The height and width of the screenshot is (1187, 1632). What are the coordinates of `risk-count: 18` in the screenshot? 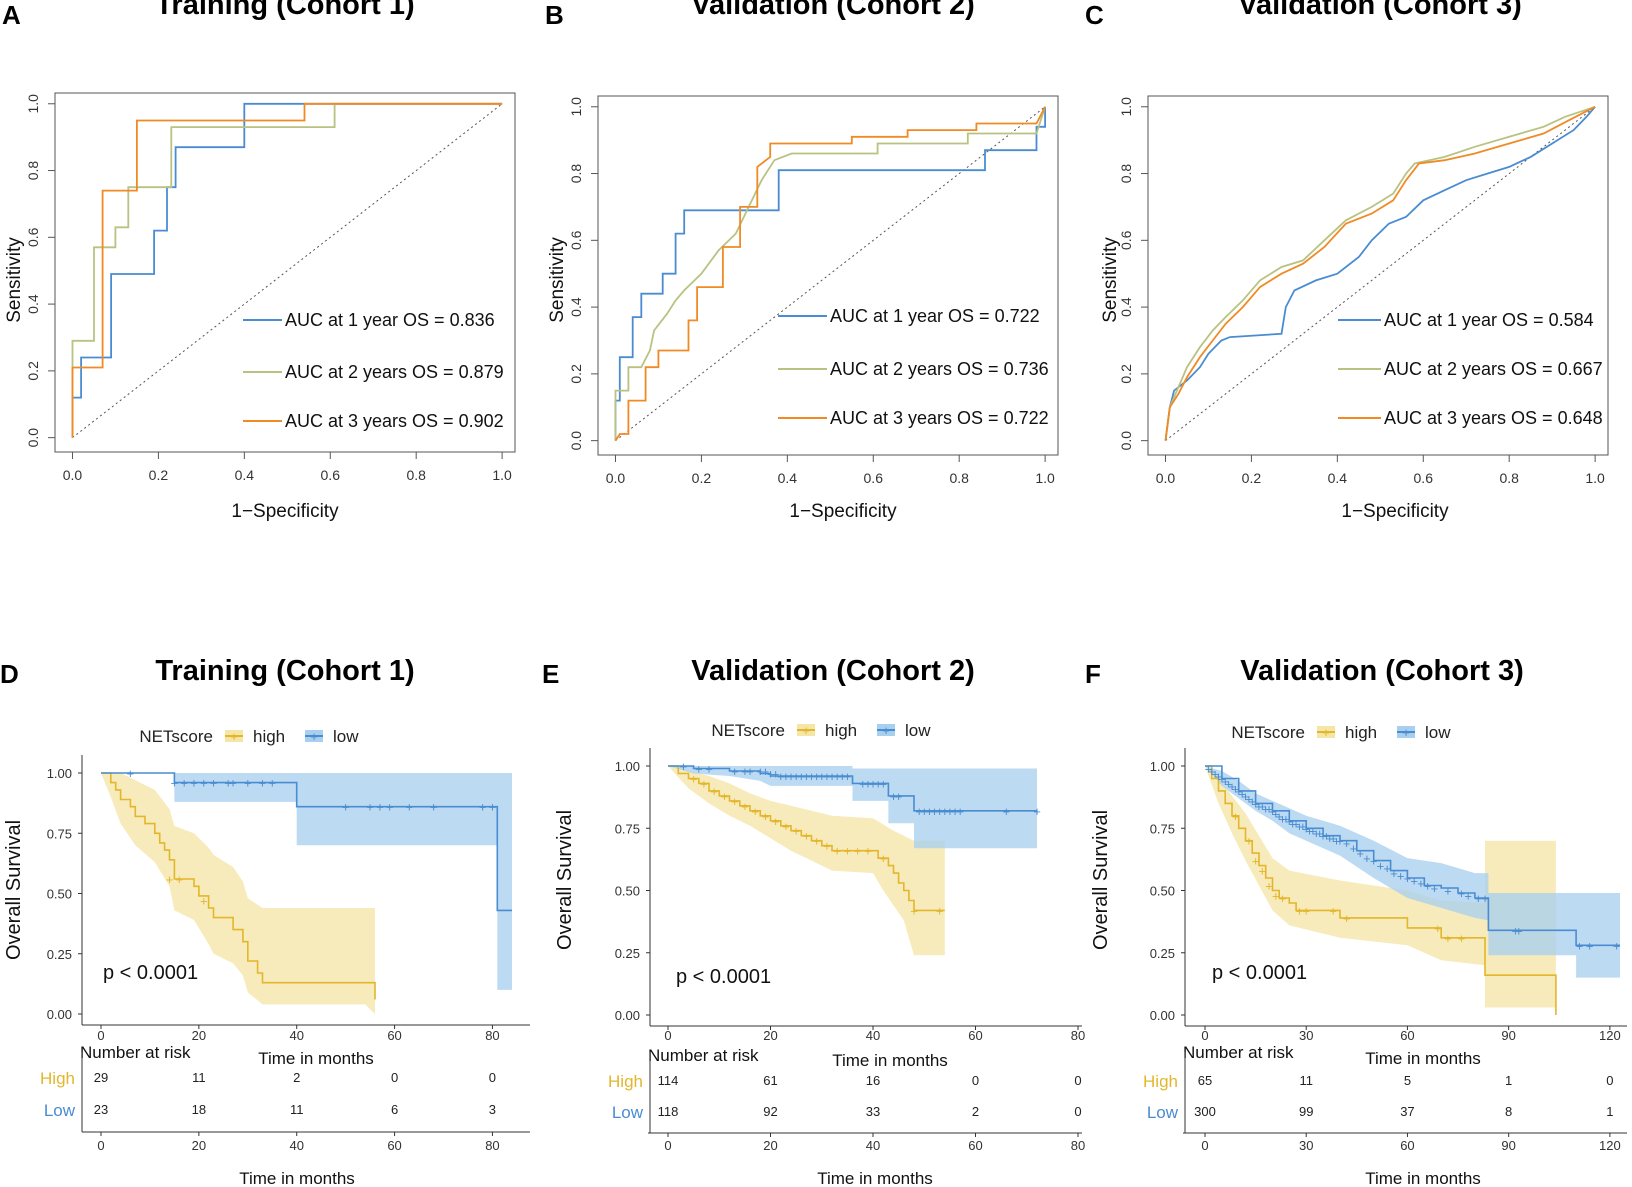 It's located at (199, 1109).